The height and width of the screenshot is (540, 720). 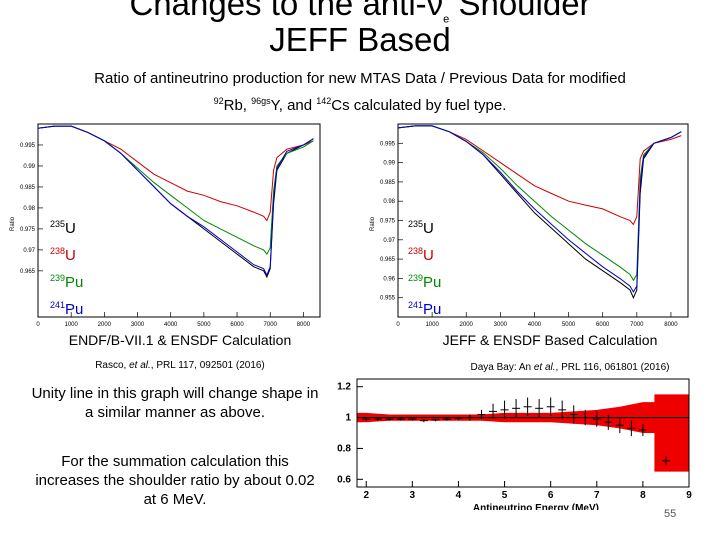 What do you see at coordinates (689, 495) in the screenshot?
I see `x-tick-label: 9` at bounding box center [689, 495].